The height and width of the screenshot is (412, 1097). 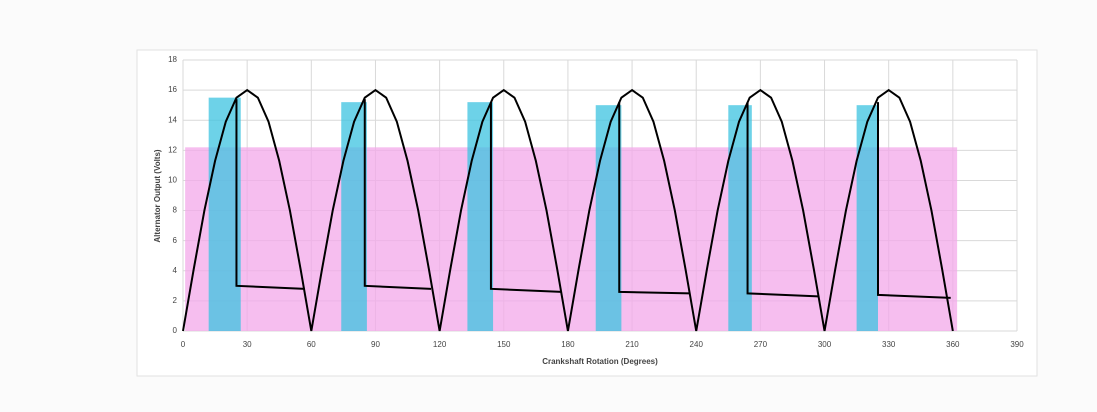 What do you see at coordinates (311, 344) in the screenshot?
I see `x-tick-label: 60` at bounding box center [311, 344].